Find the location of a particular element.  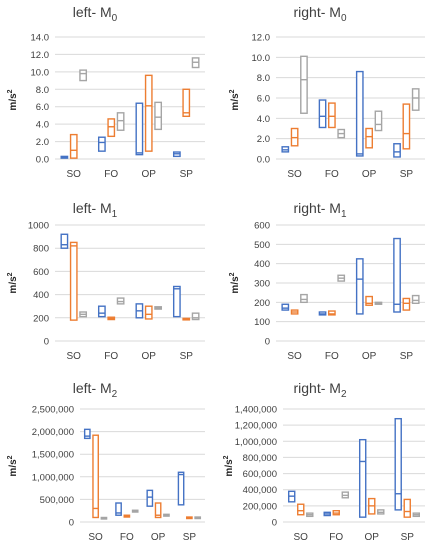

chart-title: right- M1 is located at coordinates (319, 210).